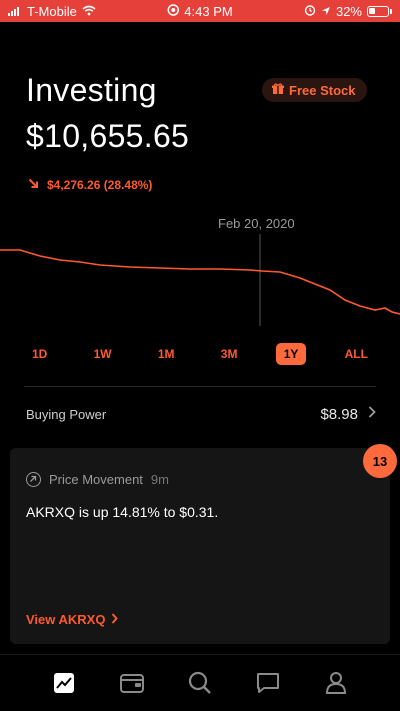 This screenshot has width=400, height=711. I want to click on wifi-icon, so click(89, 11).